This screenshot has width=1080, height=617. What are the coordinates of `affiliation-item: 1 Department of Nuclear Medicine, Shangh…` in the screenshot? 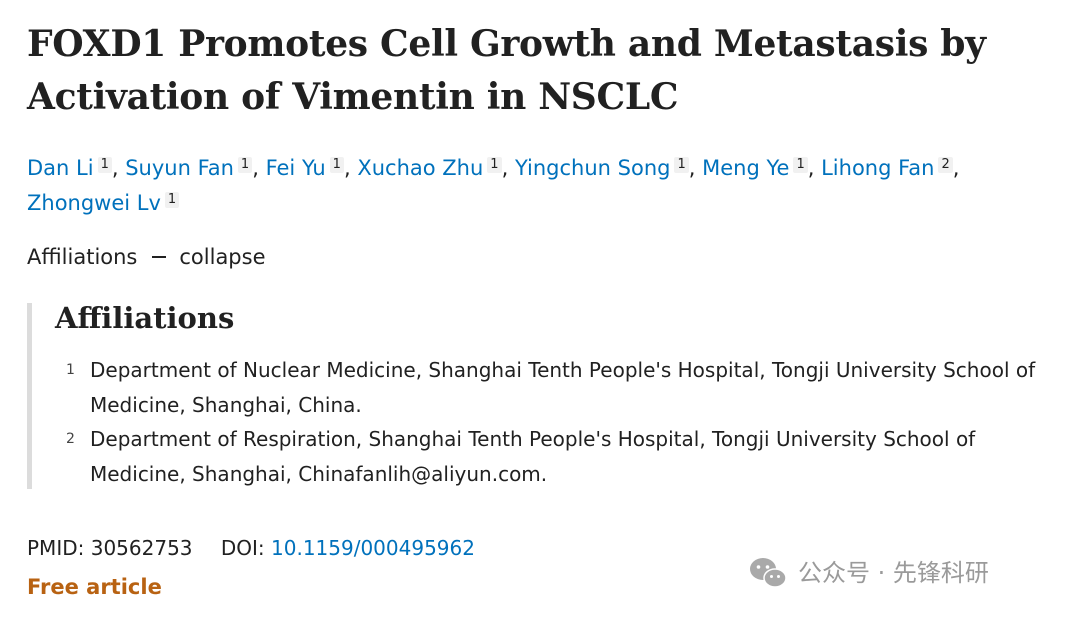 It's located at (551, 387).